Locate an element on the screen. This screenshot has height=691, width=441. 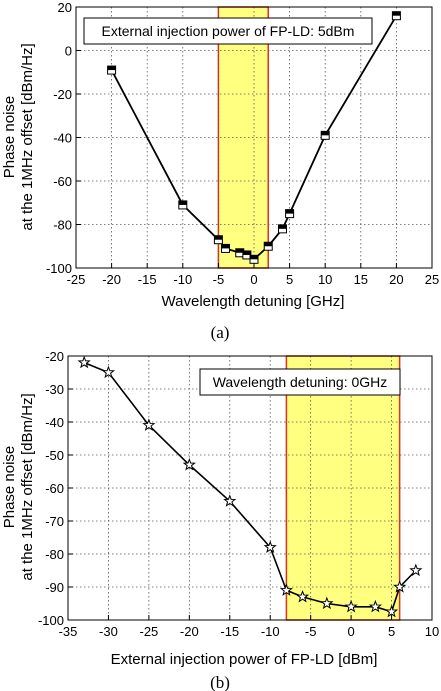
x-tick-label: 15 is located at coordinates (361, 279).